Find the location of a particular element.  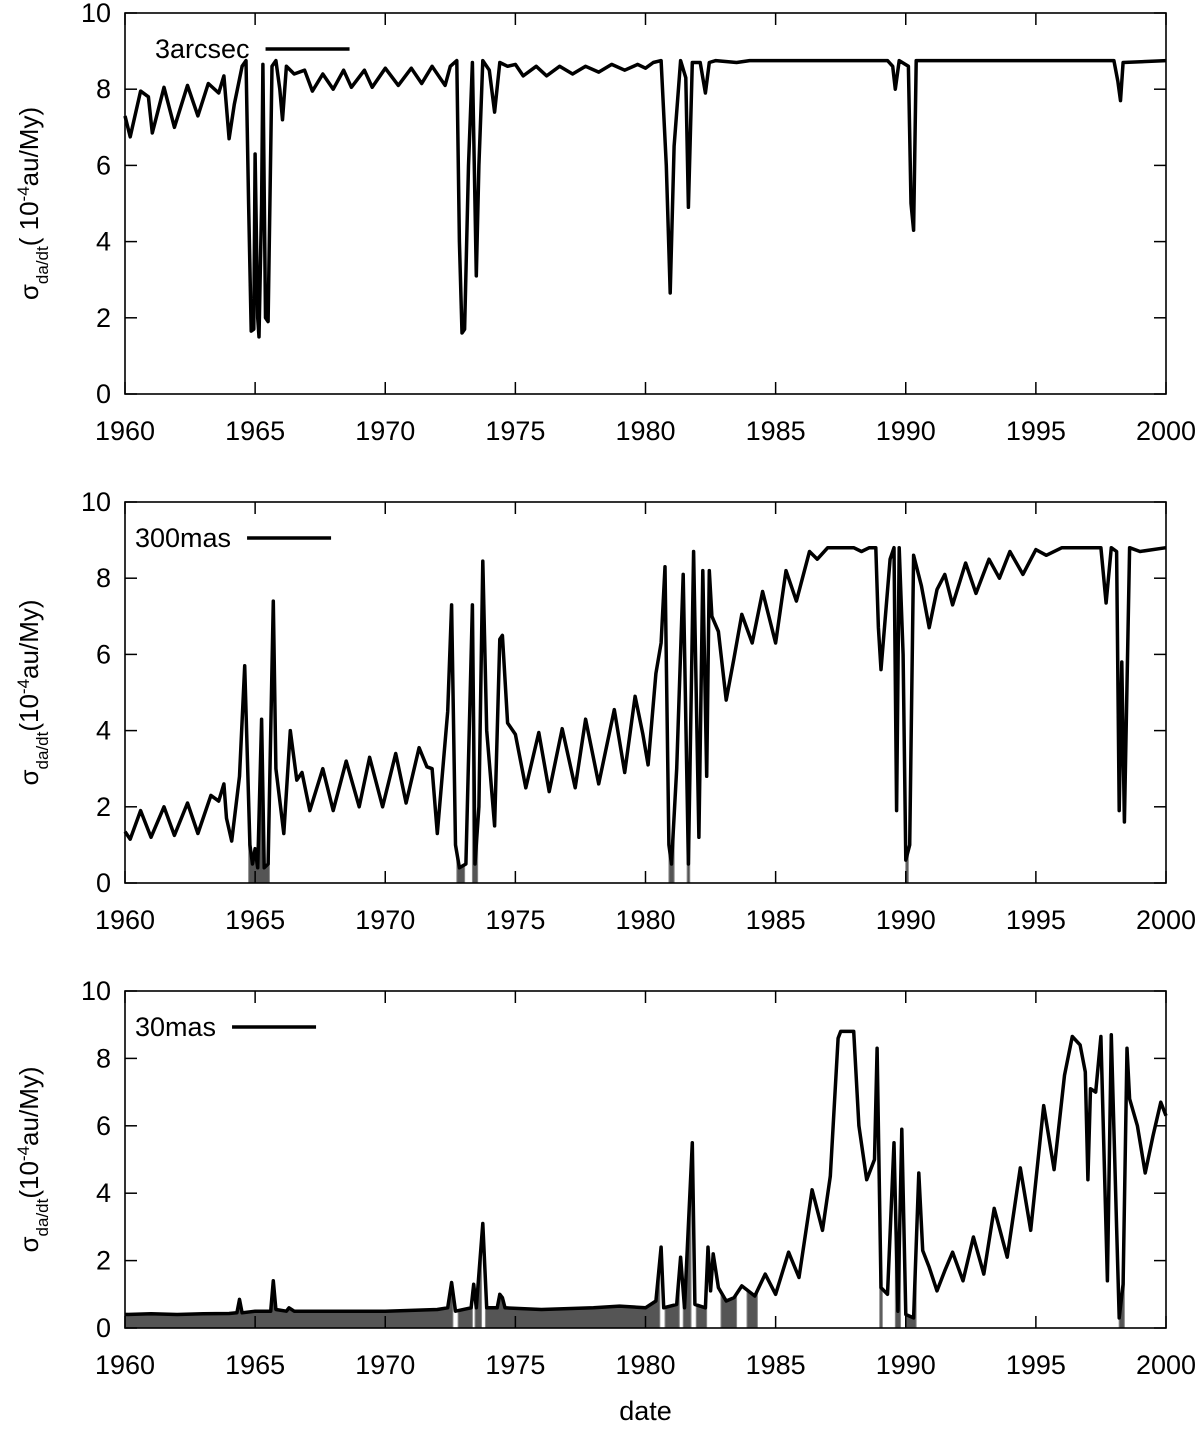

y-axis-label: σda/dt( 10-4au/My) is located at coordinates (33, 203).